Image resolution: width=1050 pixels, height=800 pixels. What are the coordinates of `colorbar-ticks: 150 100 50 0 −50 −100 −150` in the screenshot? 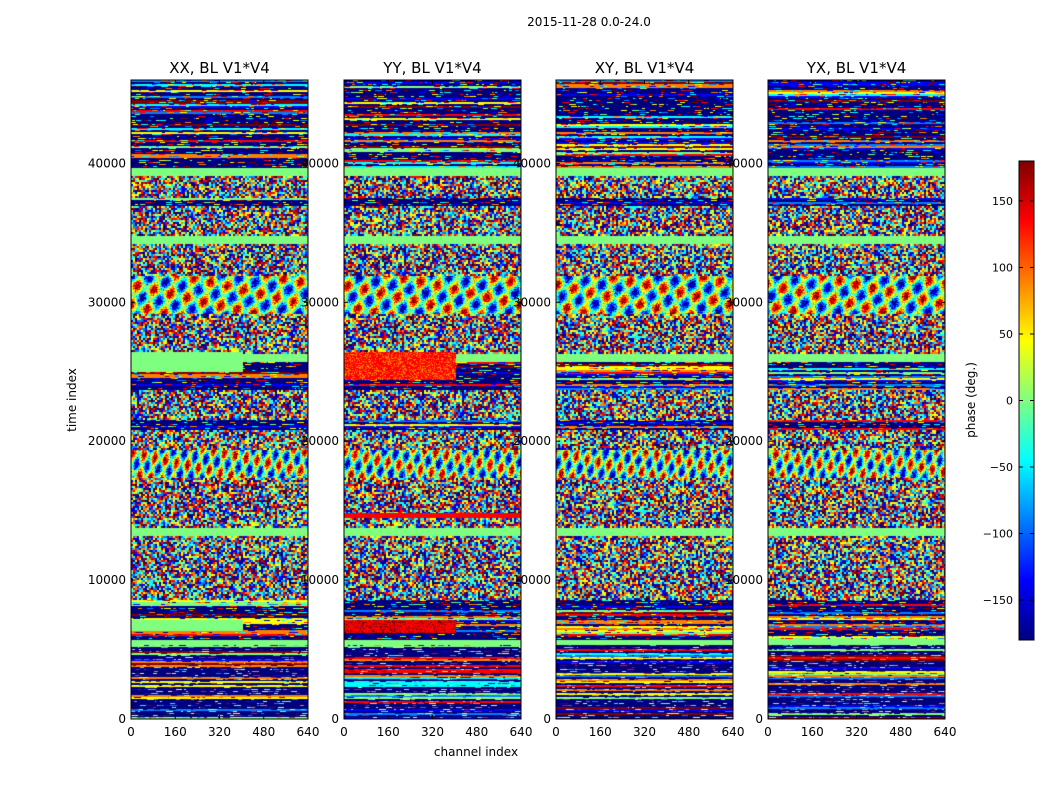 It's located at (1008, 401).